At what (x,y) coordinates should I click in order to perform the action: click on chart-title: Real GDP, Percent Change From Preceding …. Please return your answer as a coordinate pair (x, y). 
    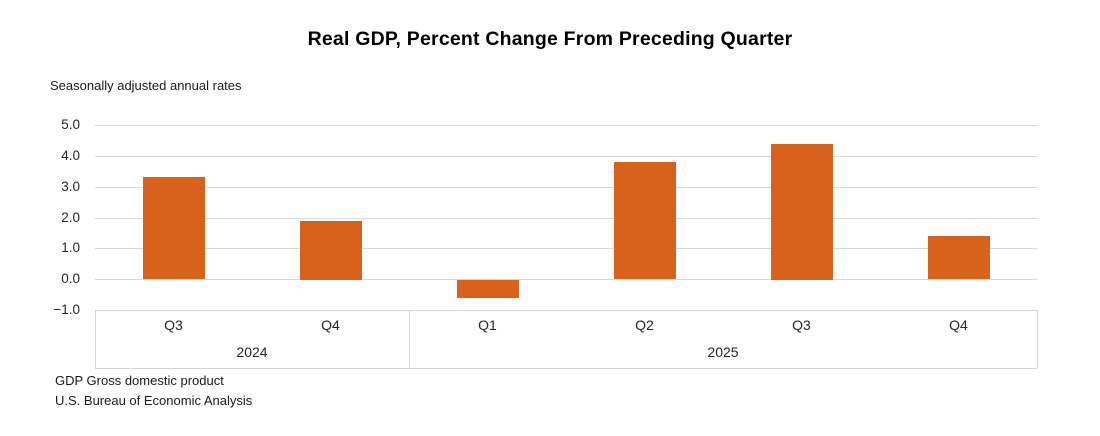
    Looking at the image, I should click on (550, 39).